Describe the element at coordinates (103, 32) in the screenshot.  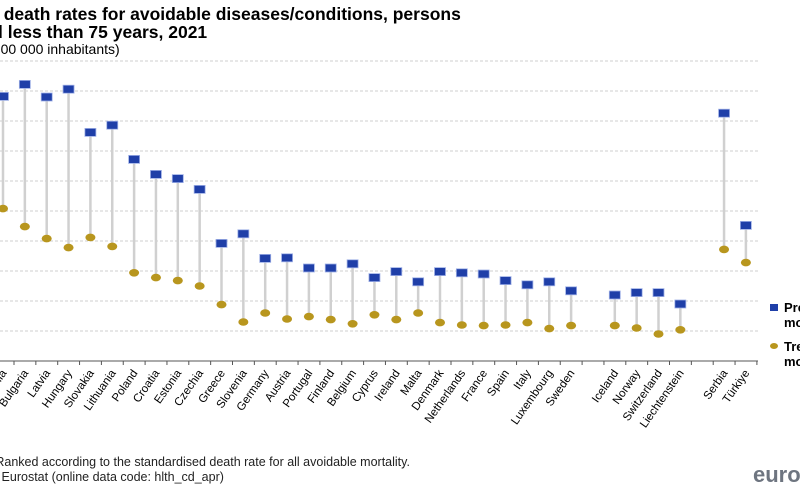
I see `chart-title-line2: aged less than 75 years, 2021` at that location.